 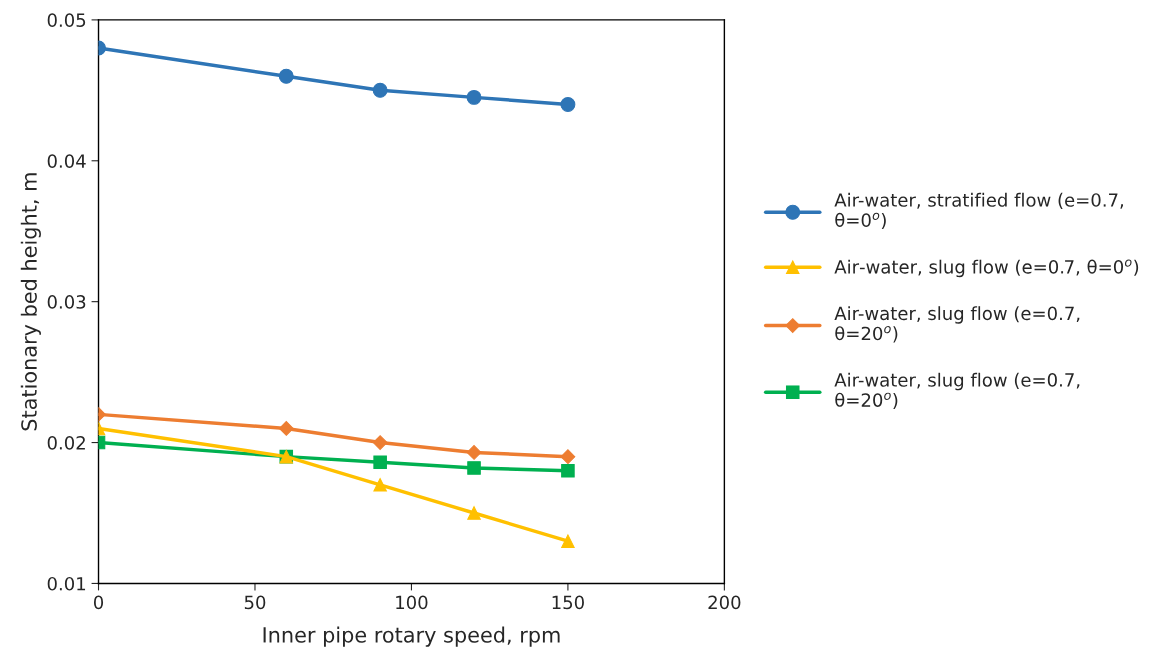 I want to click on x-tick-label: 150, so click(x=568, y=602).